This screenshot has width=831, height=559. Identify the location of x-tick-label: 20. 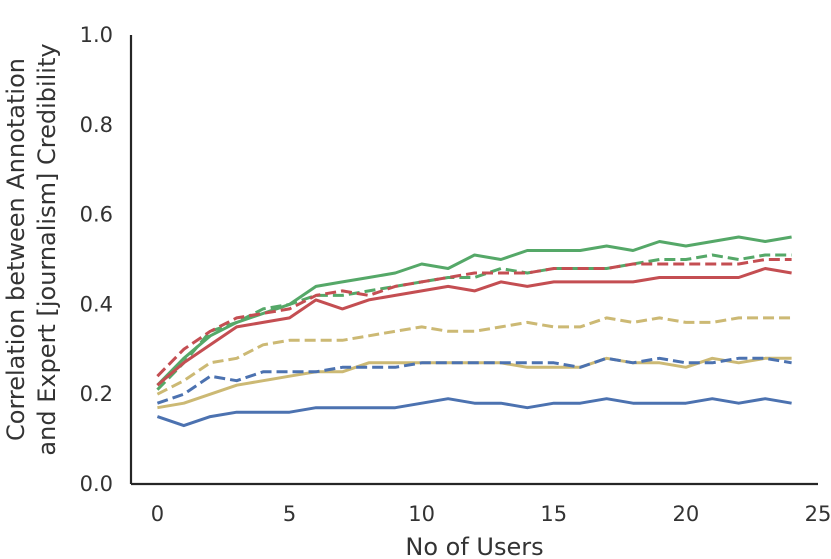
(686, 514).